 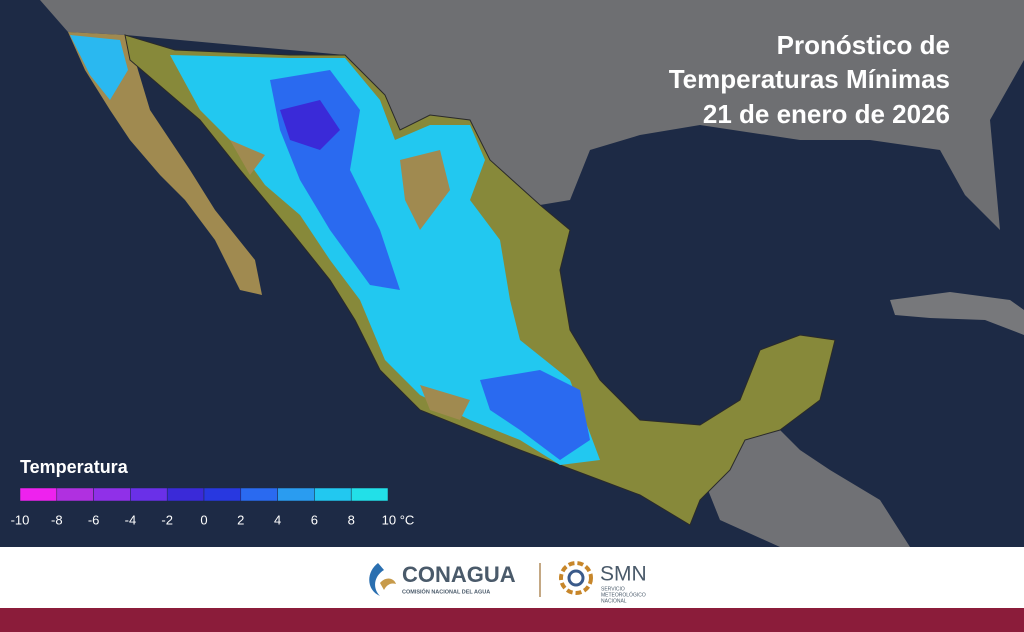 I want to click on smn-subtitle: NACIONAL, so click(x=614, y=601).